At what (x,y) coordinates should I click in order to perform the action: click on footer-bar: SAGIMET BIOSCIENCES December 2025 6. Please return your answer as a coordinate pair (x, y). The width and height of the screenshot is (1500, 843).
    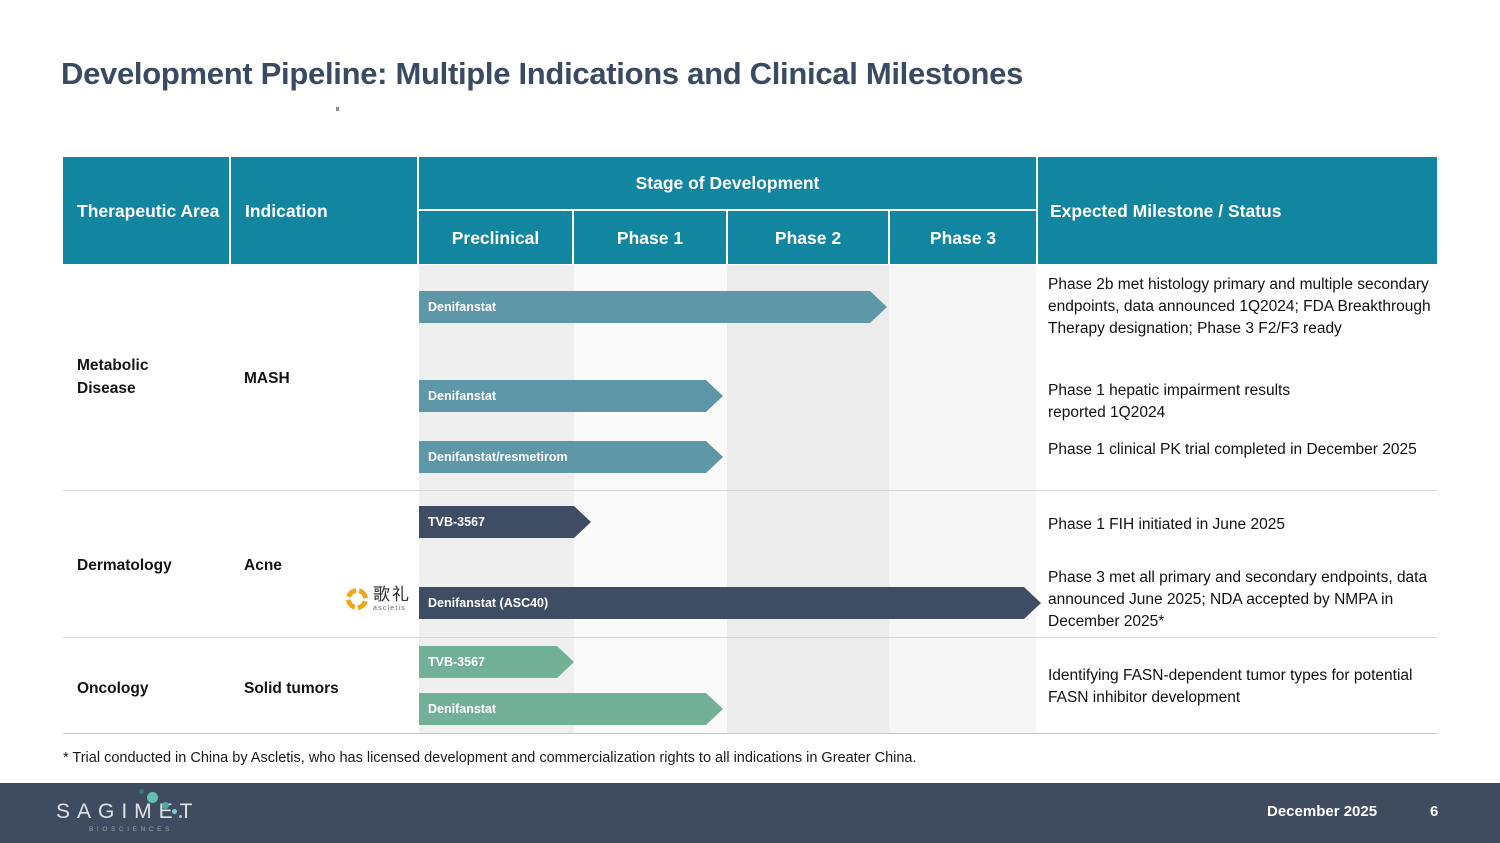
    Looking at the image, I should click on (750, 813).